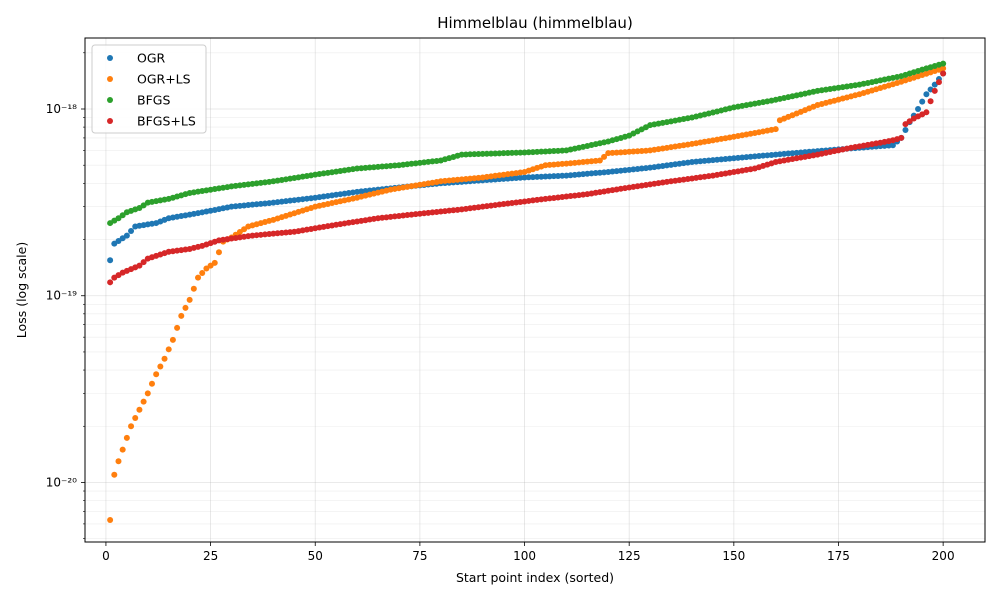 The image size is (1000, 600). What do you see at coordinates (629, 556) in the screenshot?
I see `x-tick-label: 125` at bounding box center [629, 556].